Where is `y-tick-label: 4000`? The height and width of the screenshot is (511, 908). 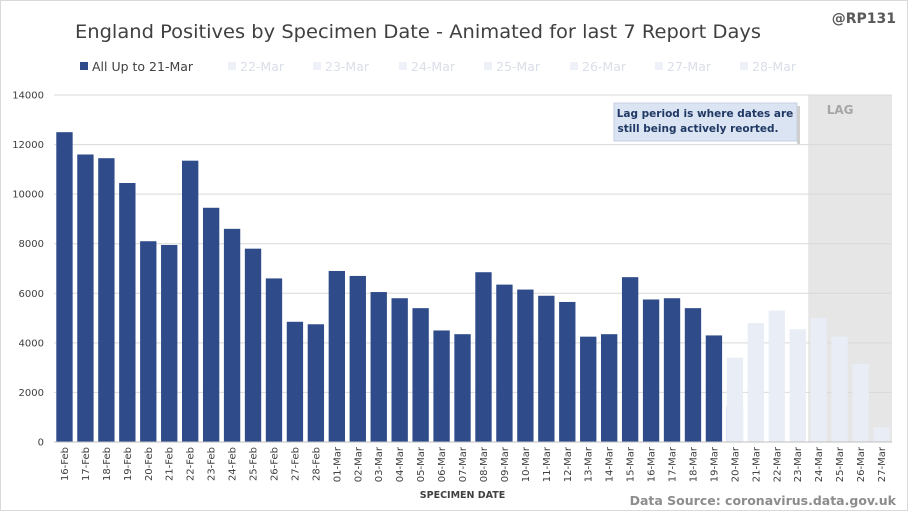
y-tick-label: 4000 is located at coordinates (31, 343).